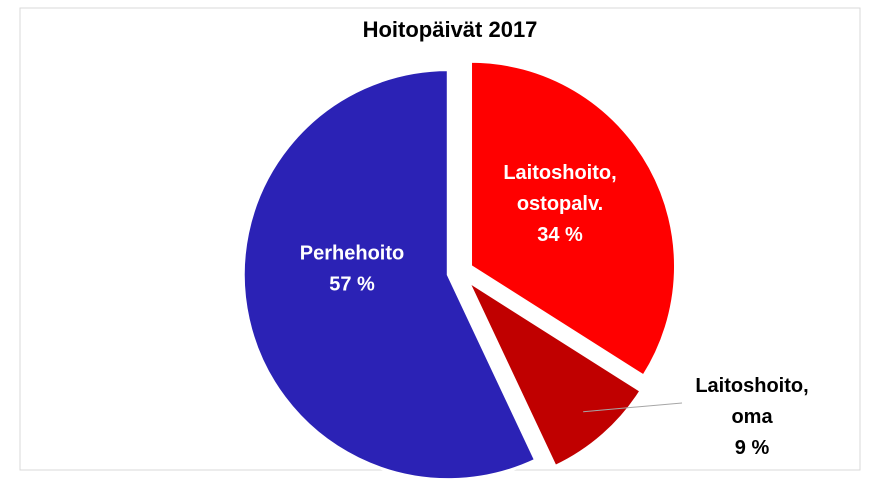  Describe the element at coordinates (560, 235) in the screenshot. I see `value-label: 34 %` at that location.